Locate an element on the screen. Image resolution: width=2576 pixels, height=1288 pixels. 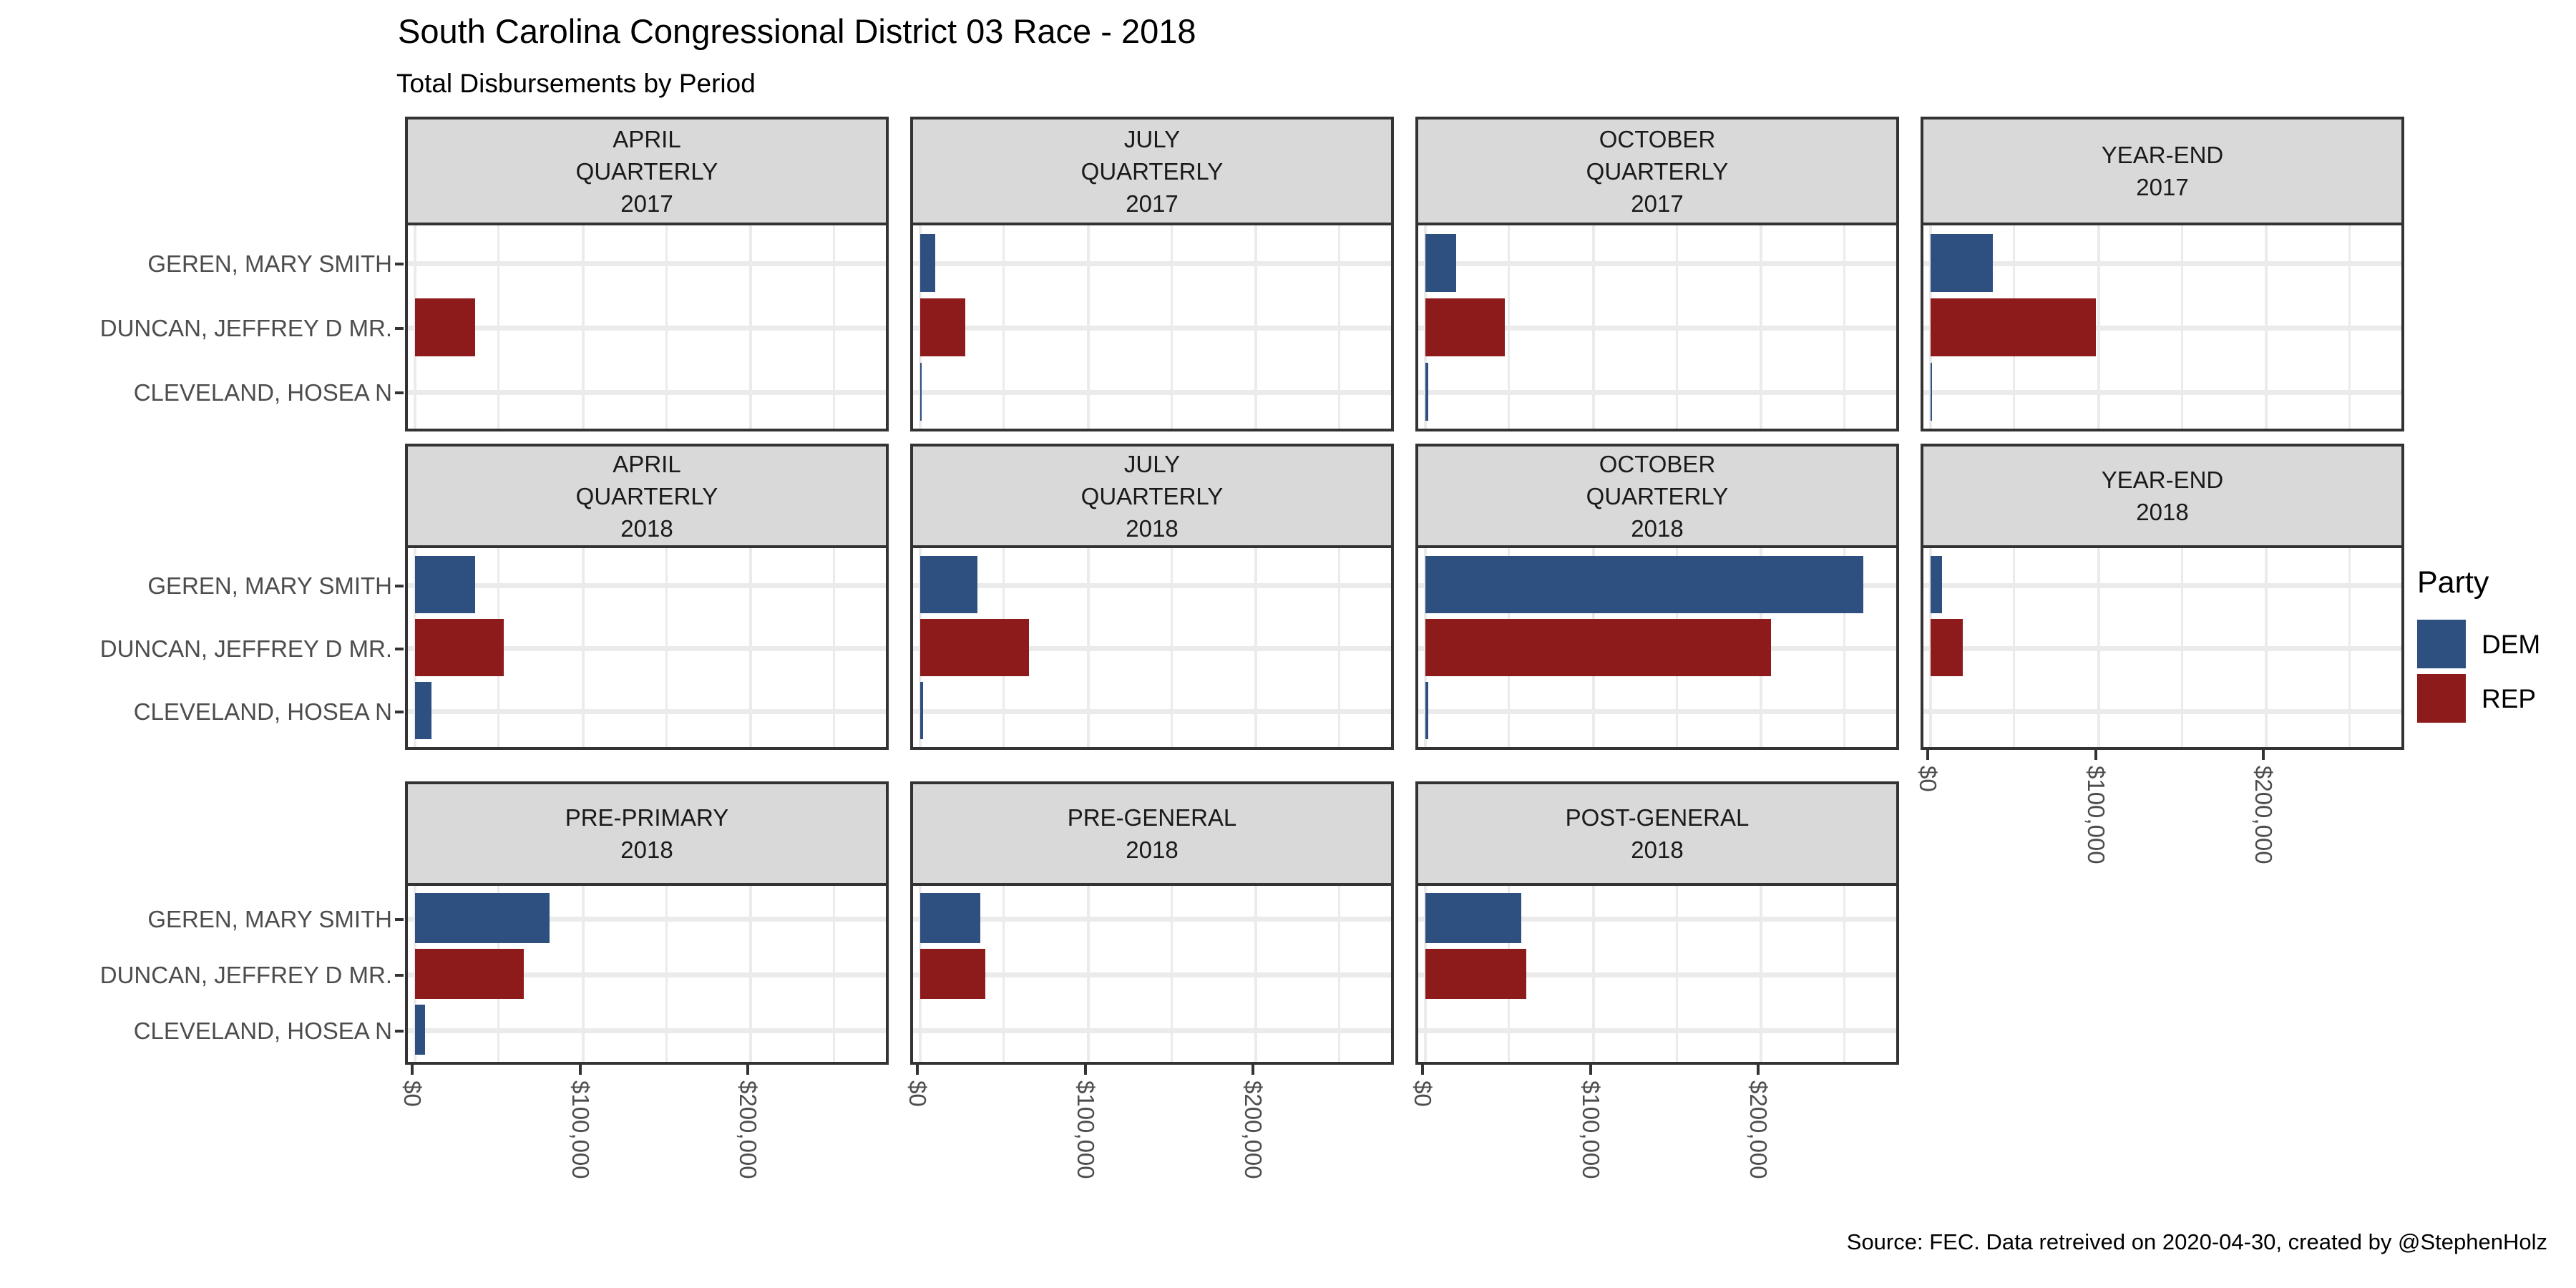
facet-strip: YEAR-END 2017 is located at coordinates (2162, 171).